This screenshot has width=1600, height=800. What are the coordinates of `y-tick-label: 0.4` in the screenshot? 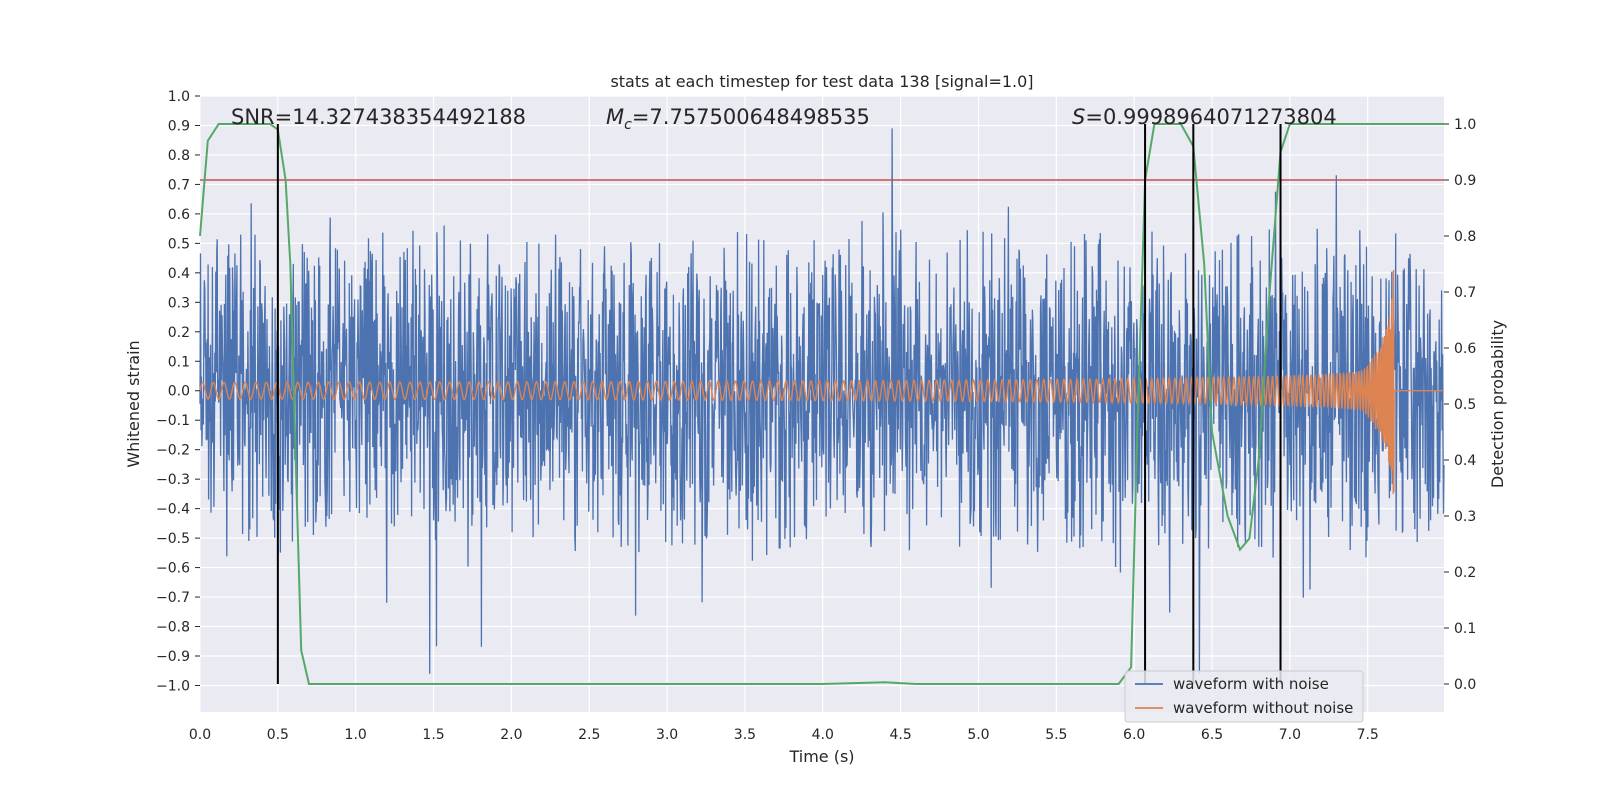 It's located at (179, 274).